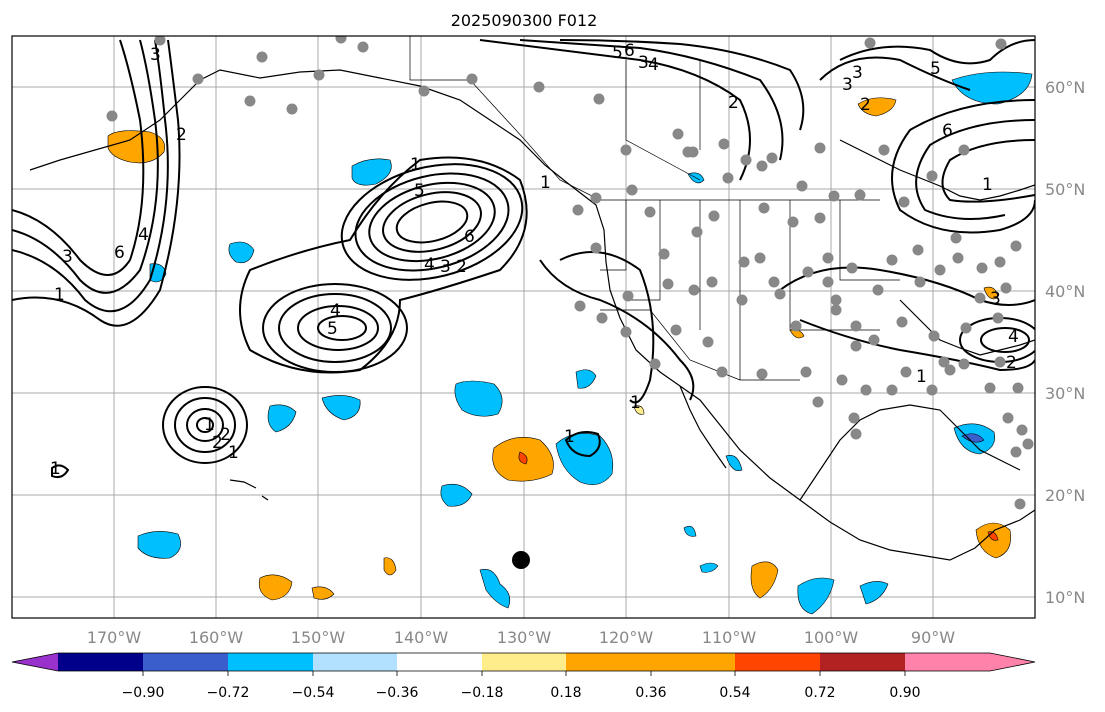 Image resolution: width=1105 pixels, height=712 pixels. I want to click on colorbar-extend-right, so click(1012, 662).